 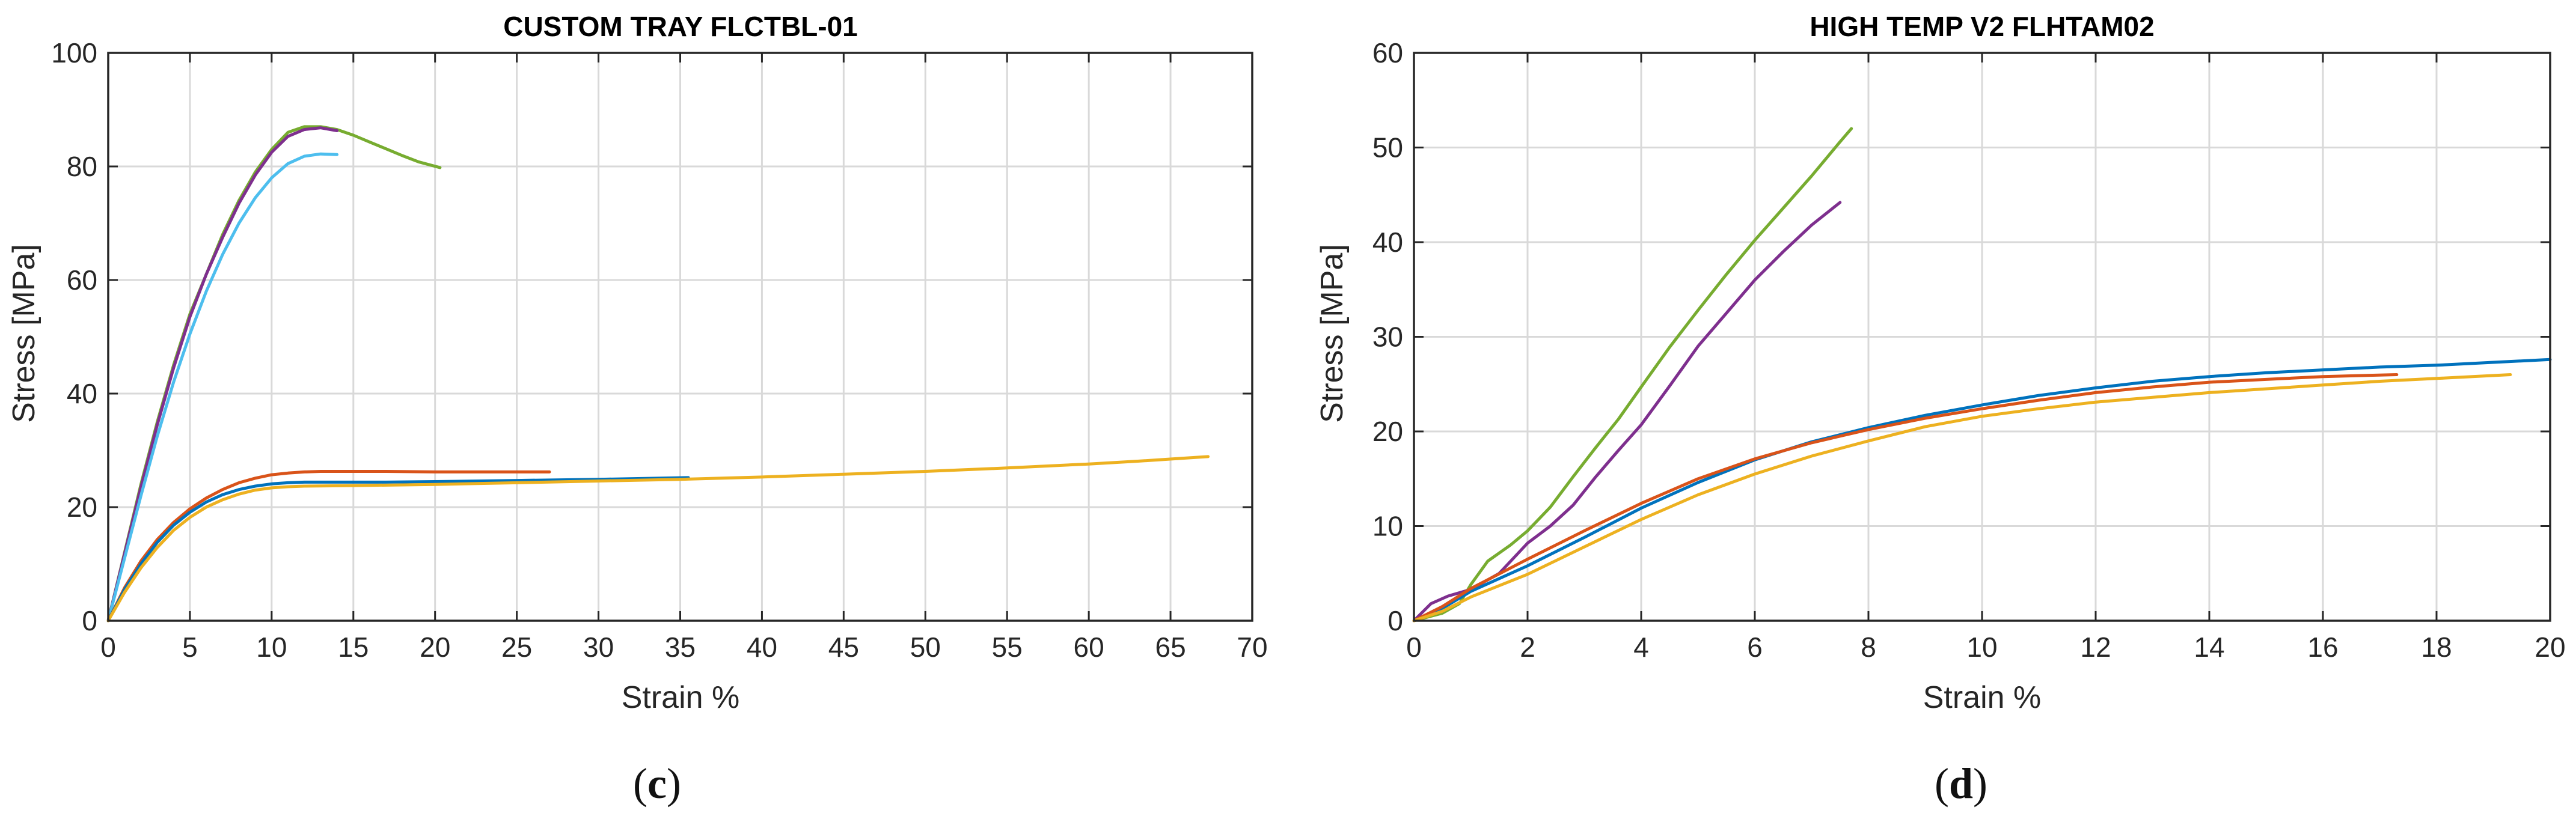 What do you see at coordinates (680, 648) in the screenshot?
I see `x-tick-label: 35` at bounding box center [680, 648].